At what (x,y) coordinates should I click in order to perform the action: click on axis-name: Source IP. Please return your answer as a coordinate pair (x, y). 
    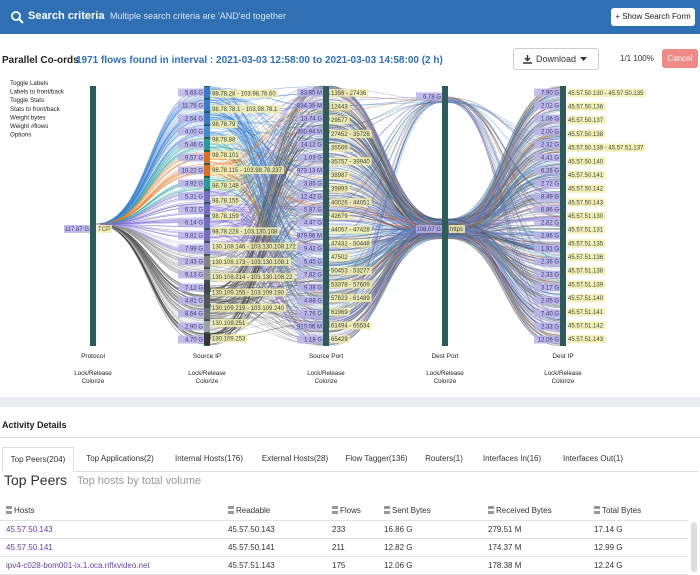
    Looking at the image, I should click on (207, 356).